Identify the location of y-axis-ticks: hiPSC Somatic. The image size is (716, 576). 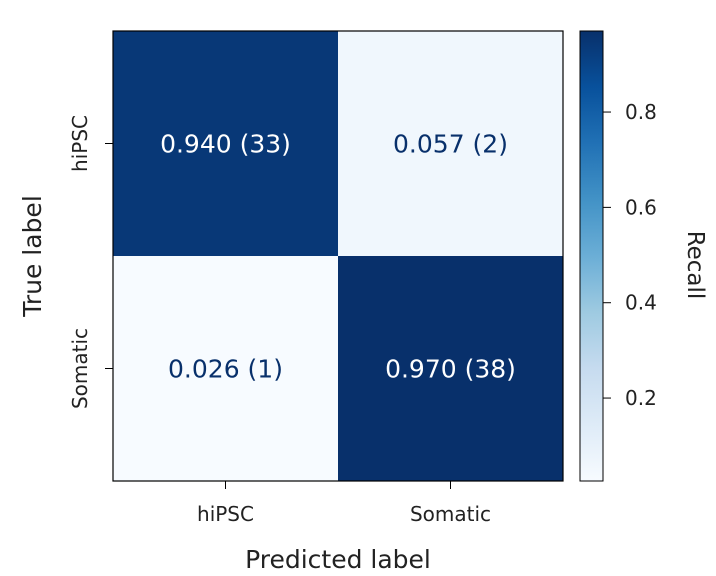
(90, 262).